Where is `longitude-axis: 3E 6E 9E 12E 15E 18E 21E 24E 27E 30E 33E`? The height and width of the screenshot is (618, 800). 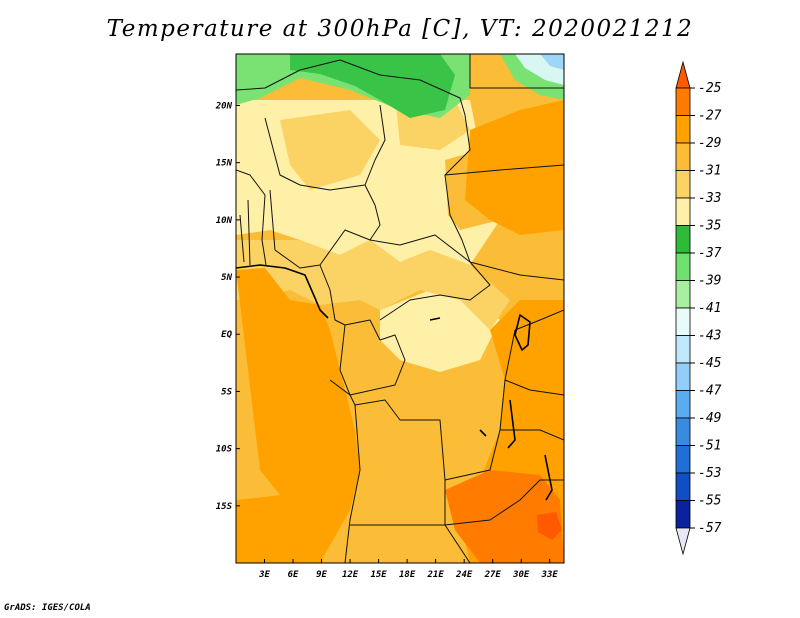
longitude-axis: 3E 6E 9E 12E 15E 18E 21E 24E 27E 30E 33E is located at coordinates (408, 569).